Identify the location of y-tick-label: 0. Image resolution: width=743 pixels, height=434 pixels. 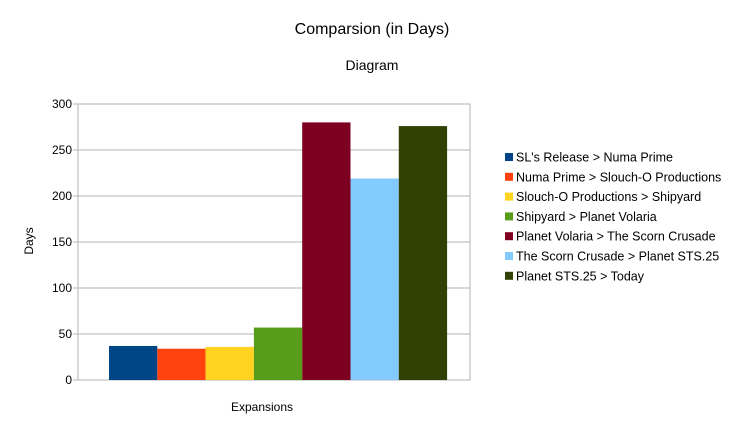
(68, 380).